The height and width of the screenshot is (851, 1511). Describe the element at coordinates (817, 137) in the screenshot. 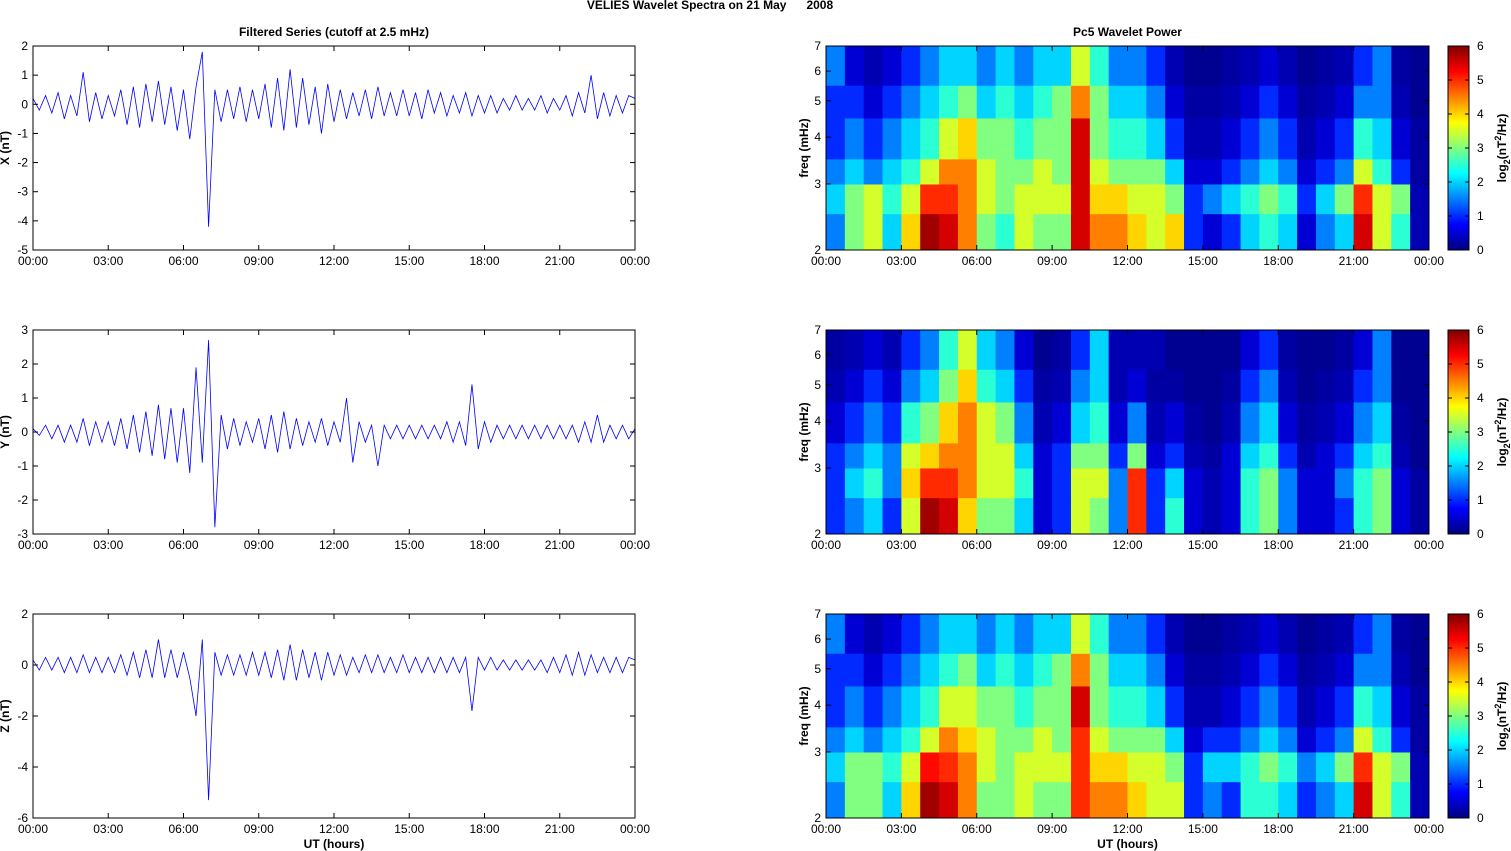

I see `y-tick-label: 4` at that location.